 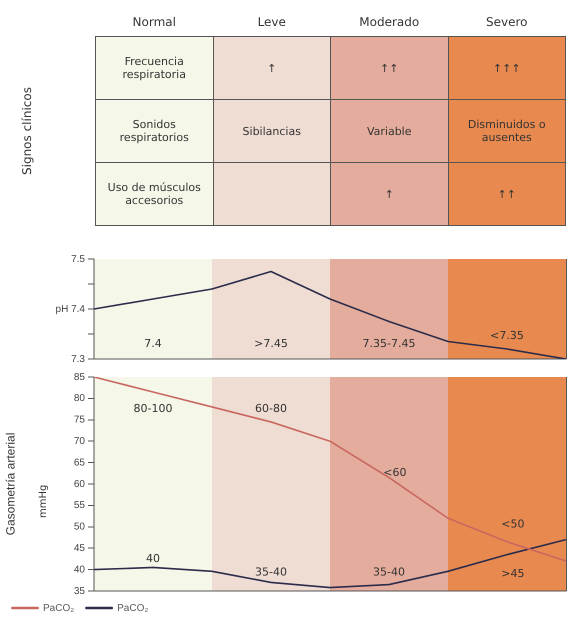 I want to click on category-label: Leve, so click(x=271, y=22).